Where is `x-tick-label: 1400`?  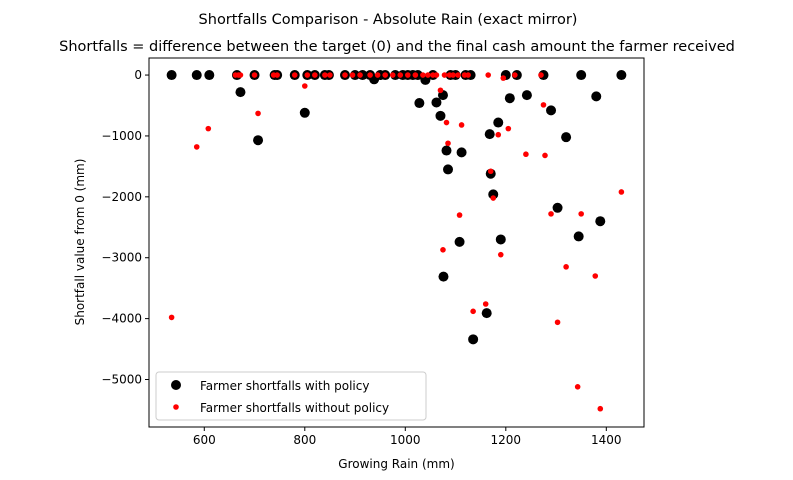
x-tick-label: 1400 is located at coordinates (606, 440).